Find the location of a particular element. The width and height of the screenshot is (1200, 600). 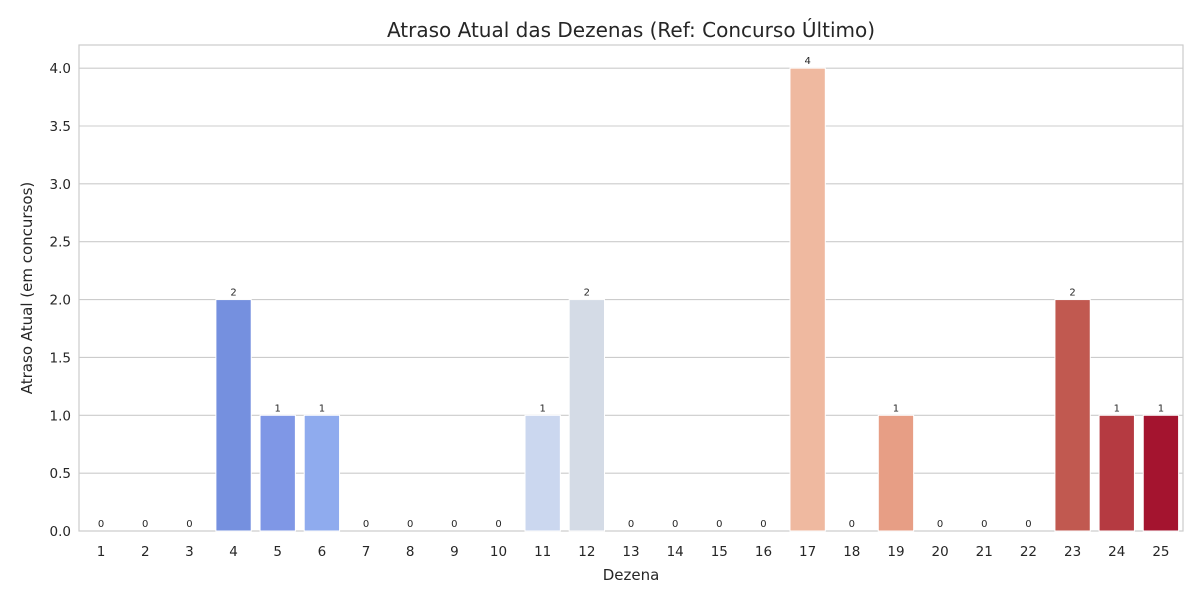

x-tick-label: 1 is located at coordinates (101, 552).